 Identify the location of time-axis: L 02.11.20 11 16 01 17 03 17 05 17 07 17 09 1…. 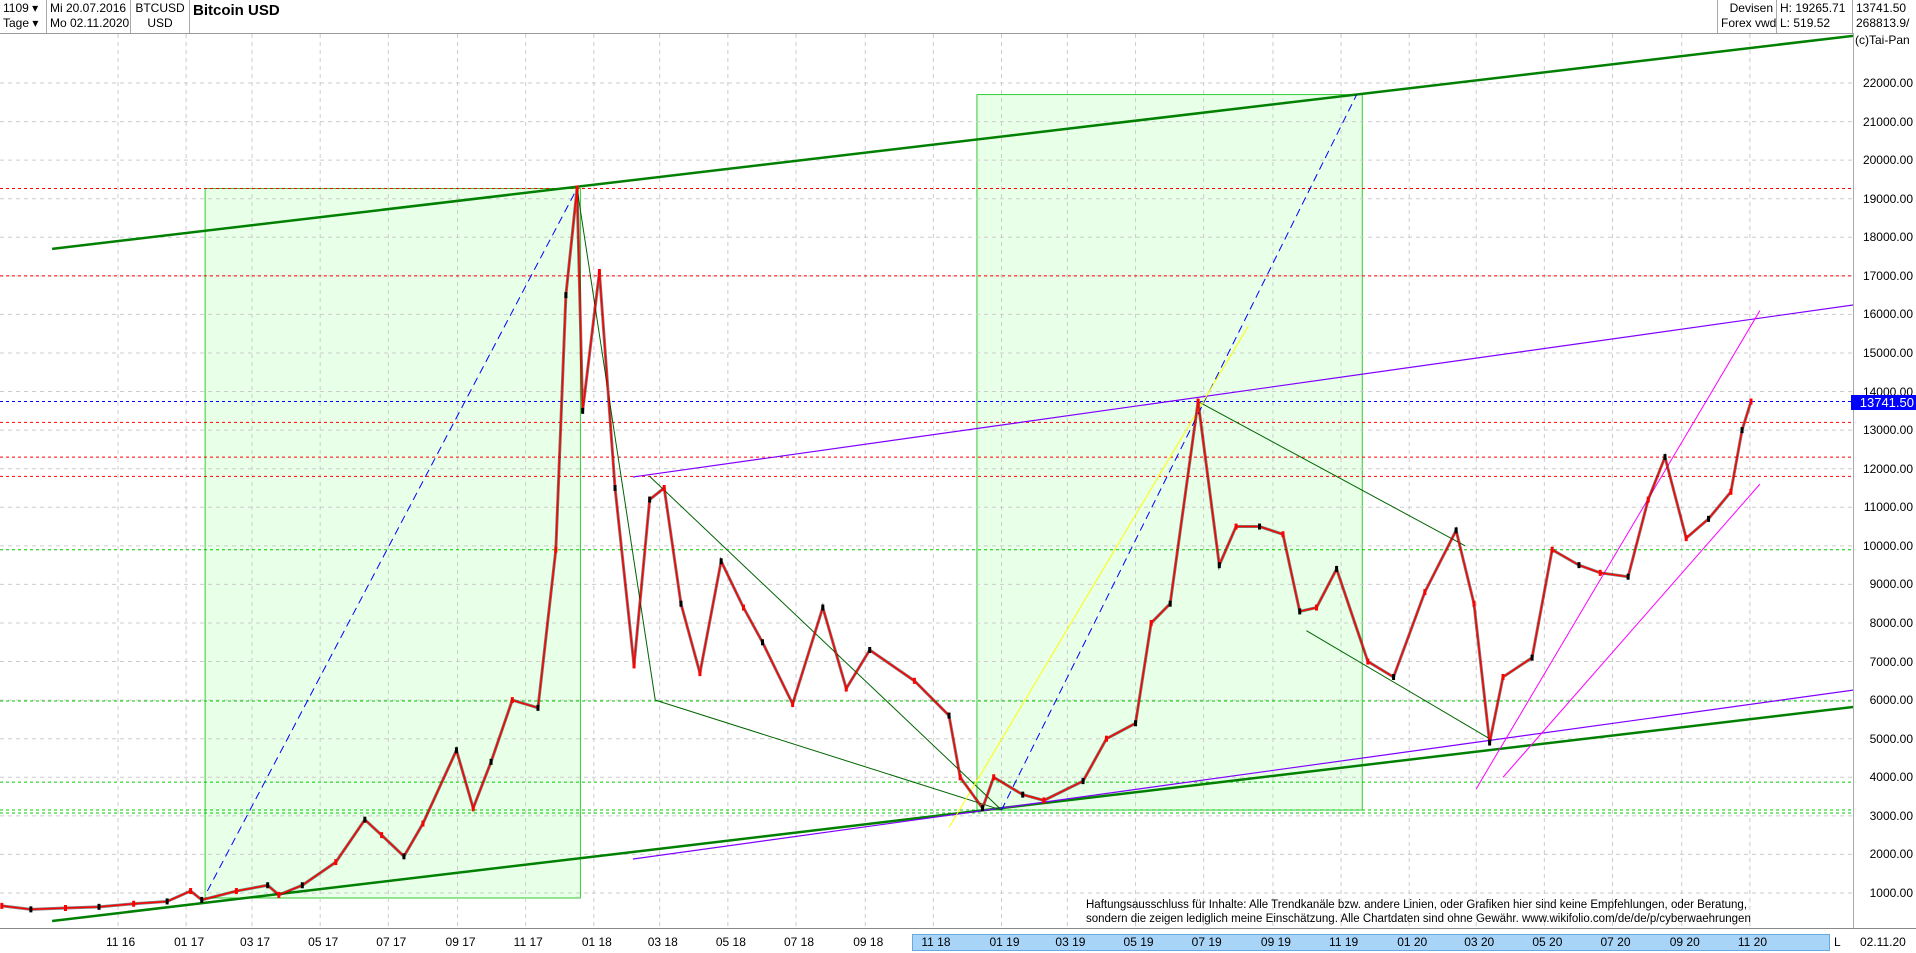
(958, 940).